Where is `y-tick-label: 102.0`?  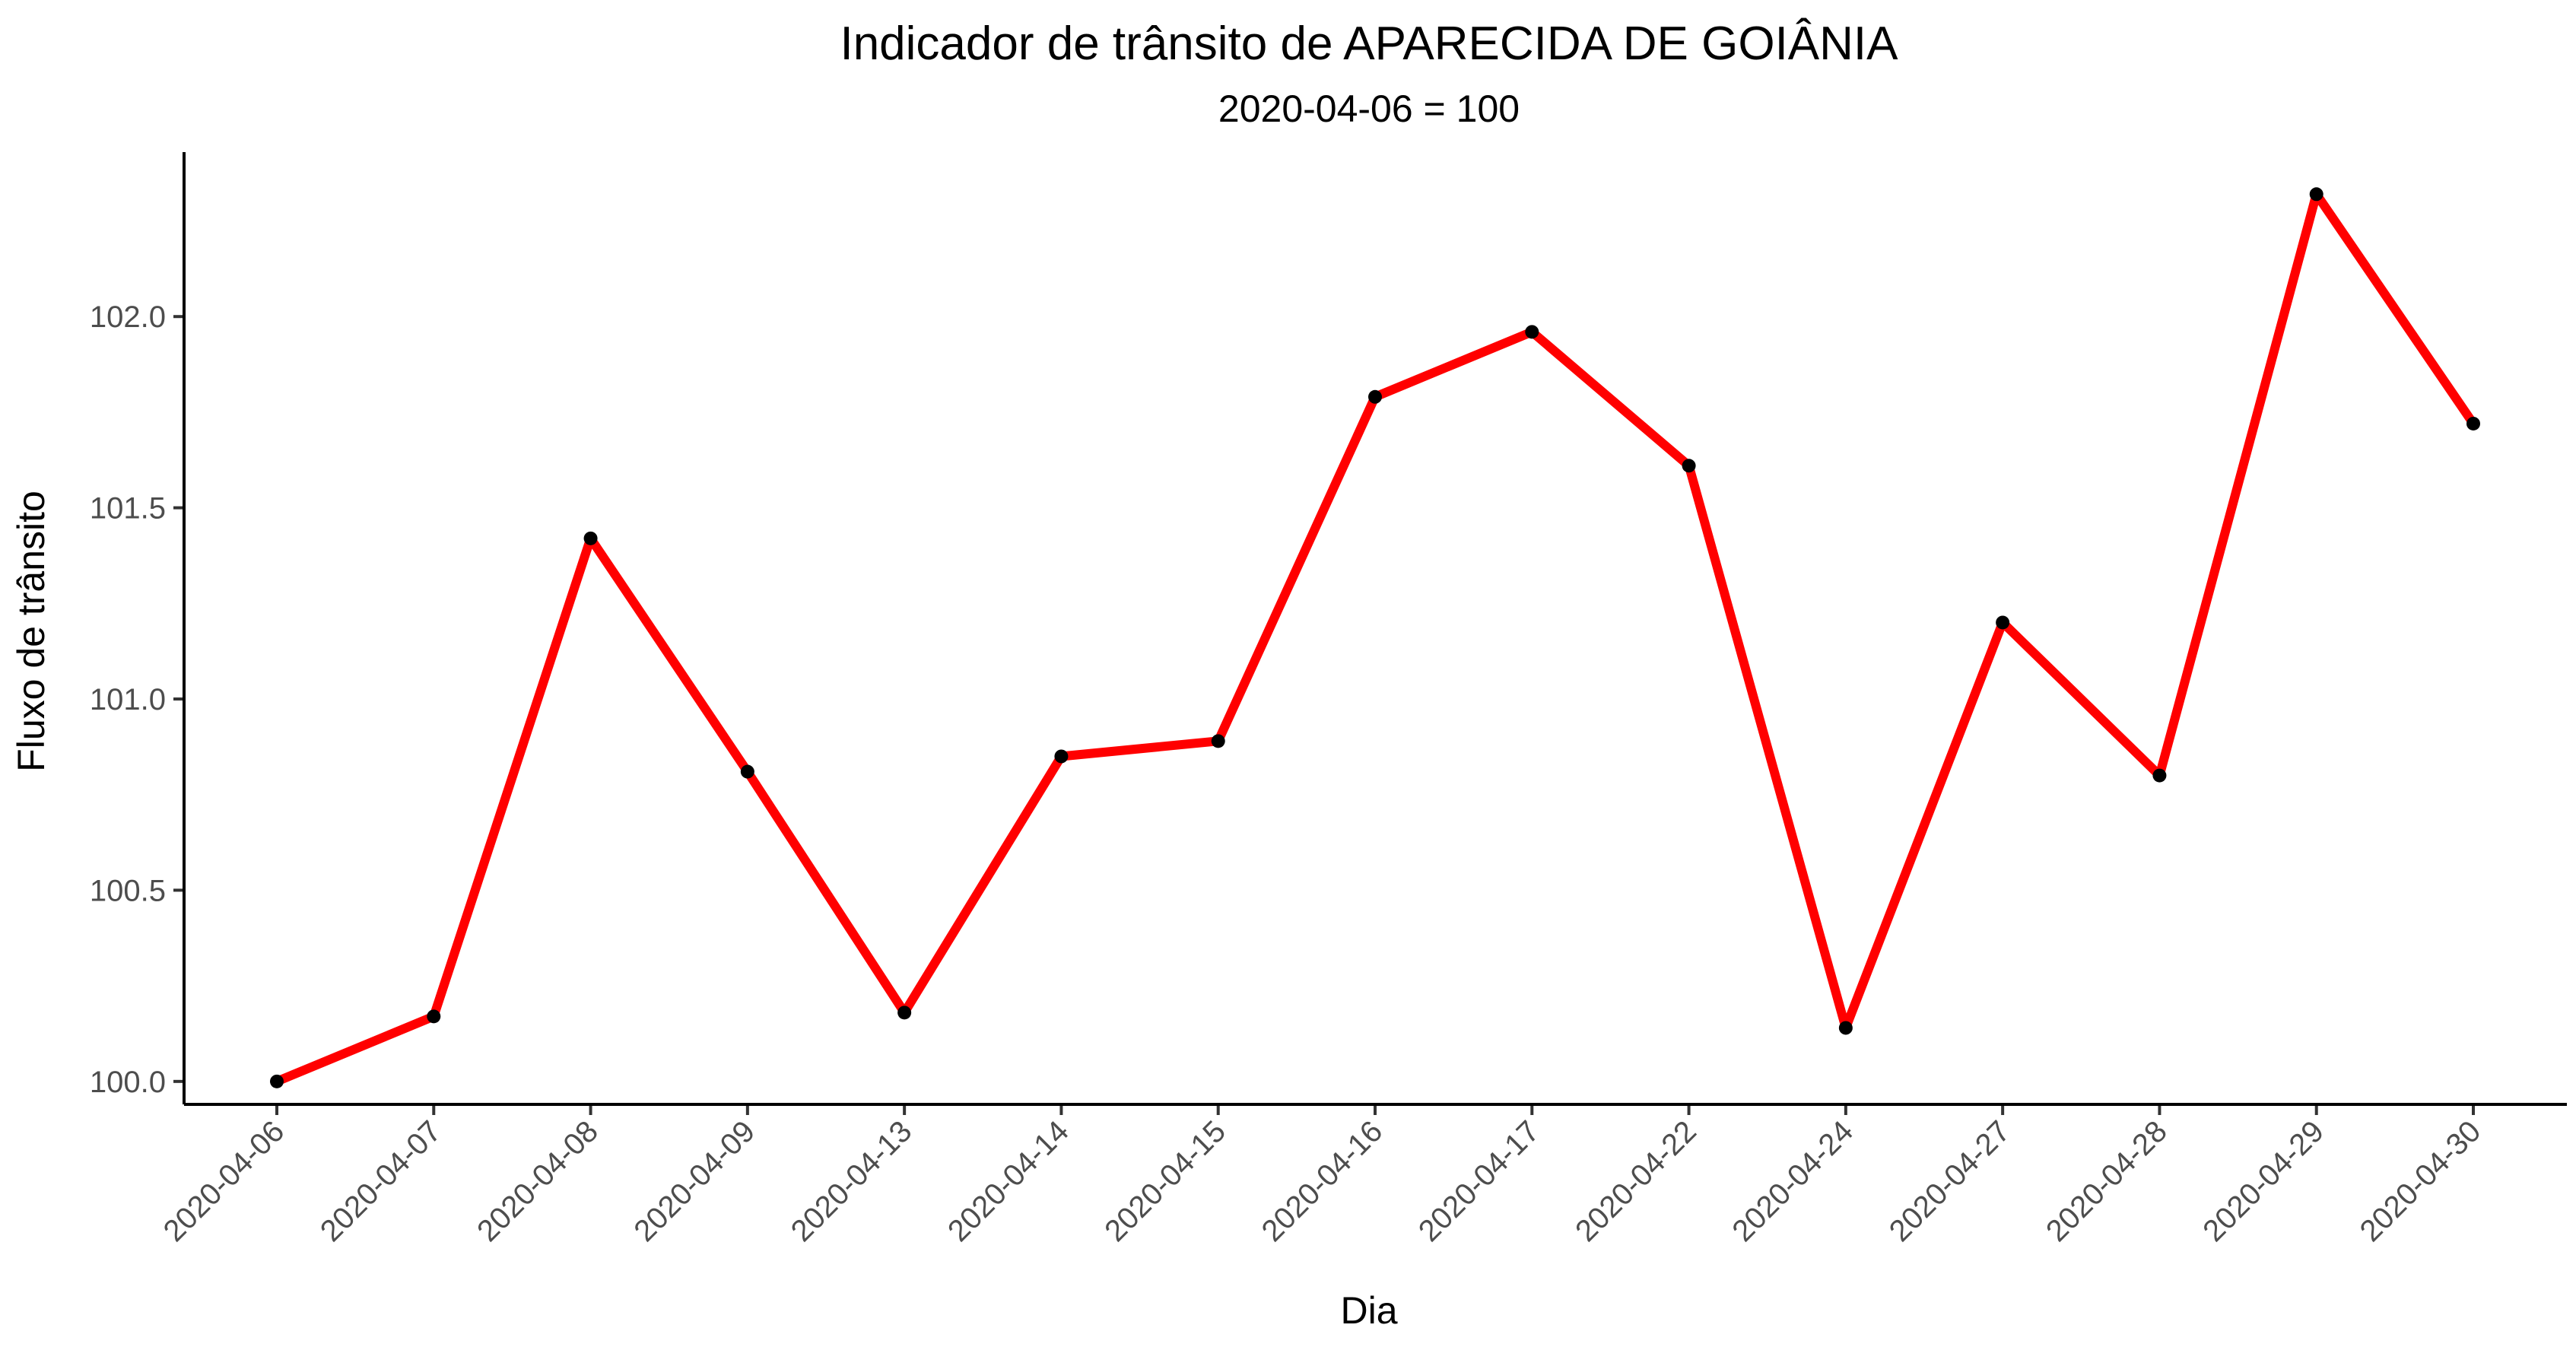
y-tick-label: 102.0 is located at coordinates (128, 317).